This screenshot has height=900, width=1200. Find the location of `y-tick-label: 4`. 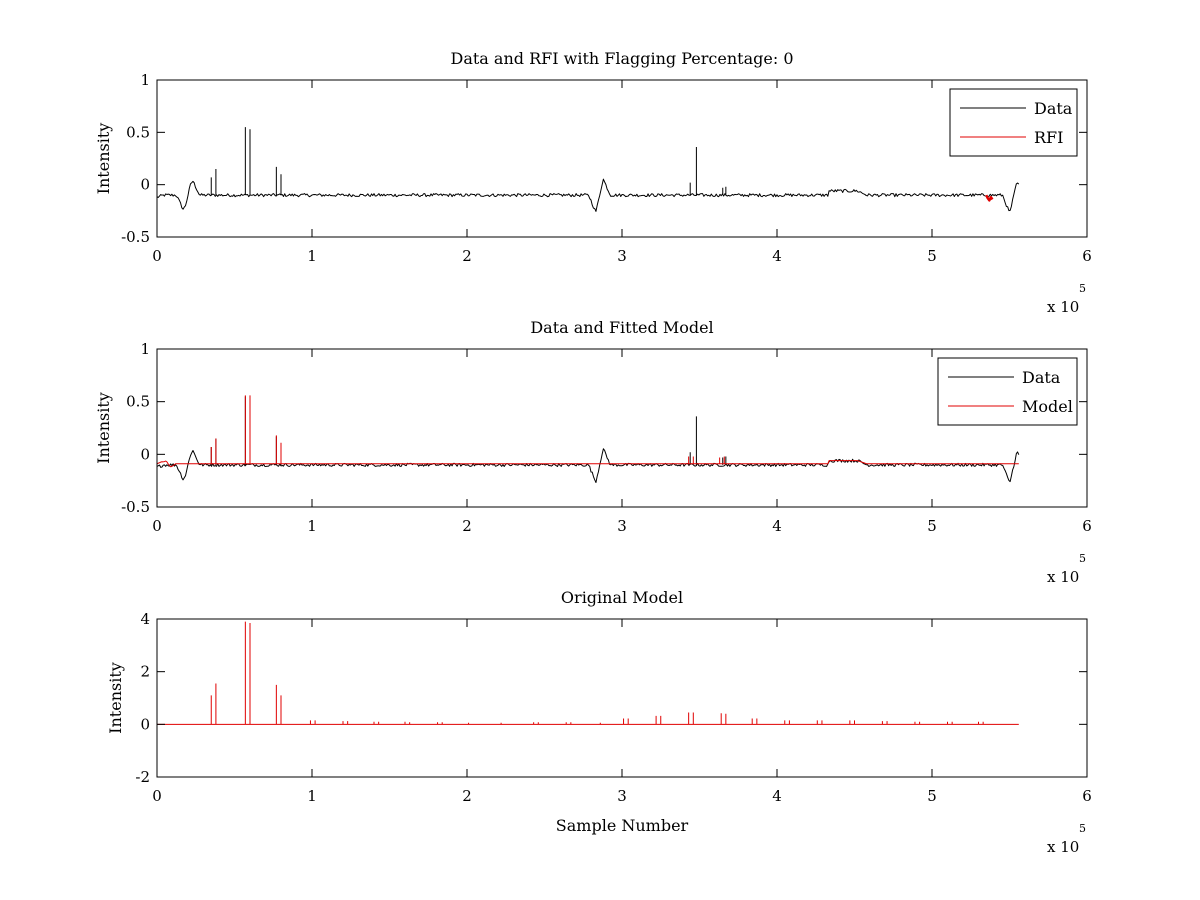

y-tick-label: 4 is located at coordinates (145, 619).